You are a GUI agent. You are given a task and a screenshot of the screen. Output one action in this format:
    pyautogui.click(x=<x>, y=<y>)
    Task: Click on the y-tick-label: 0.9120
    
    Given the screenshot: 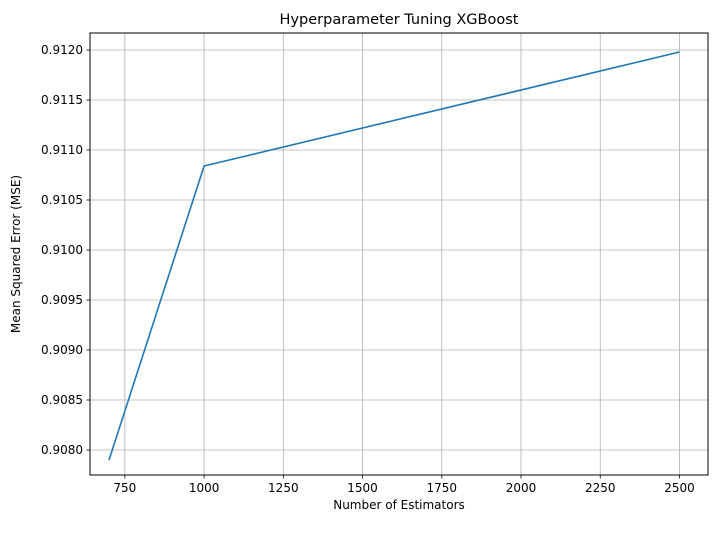 What is the action you would take?
    pyautogui.click(x=62, y=50)
    